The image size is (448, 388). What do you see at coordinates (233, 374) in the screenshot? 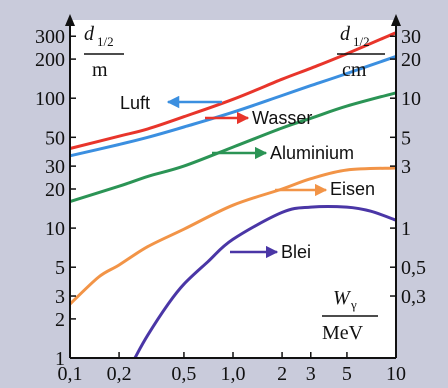
I see `x-tick-label: 1,0` at bounding box center [233, 374].